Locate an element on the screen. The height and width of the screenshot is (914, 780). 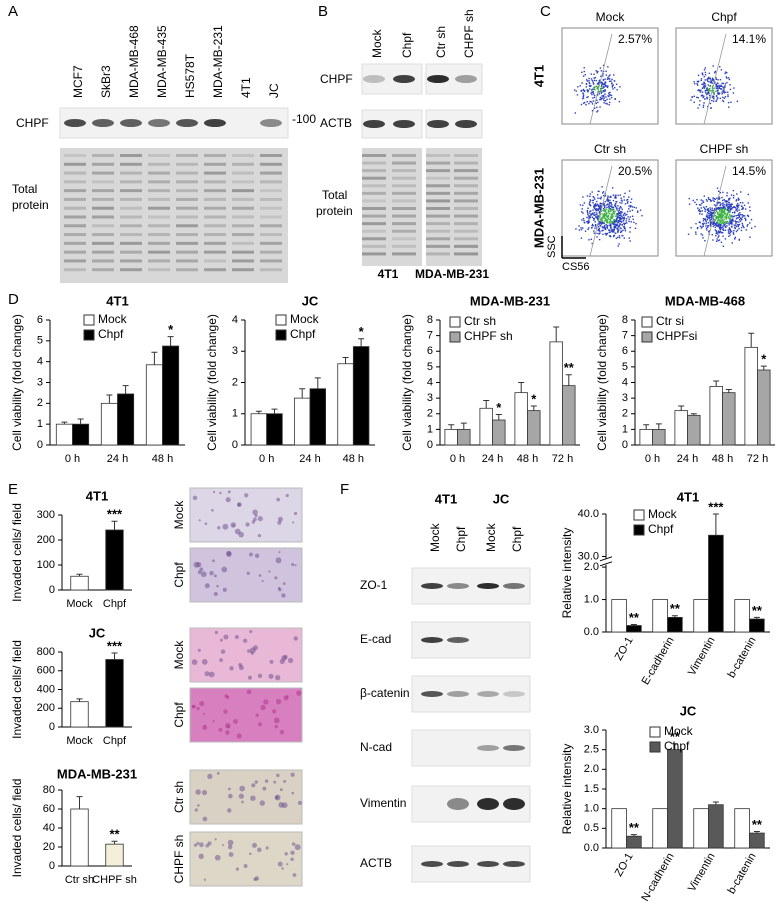
legend-label: Mock is located at coordinates (663, 514).